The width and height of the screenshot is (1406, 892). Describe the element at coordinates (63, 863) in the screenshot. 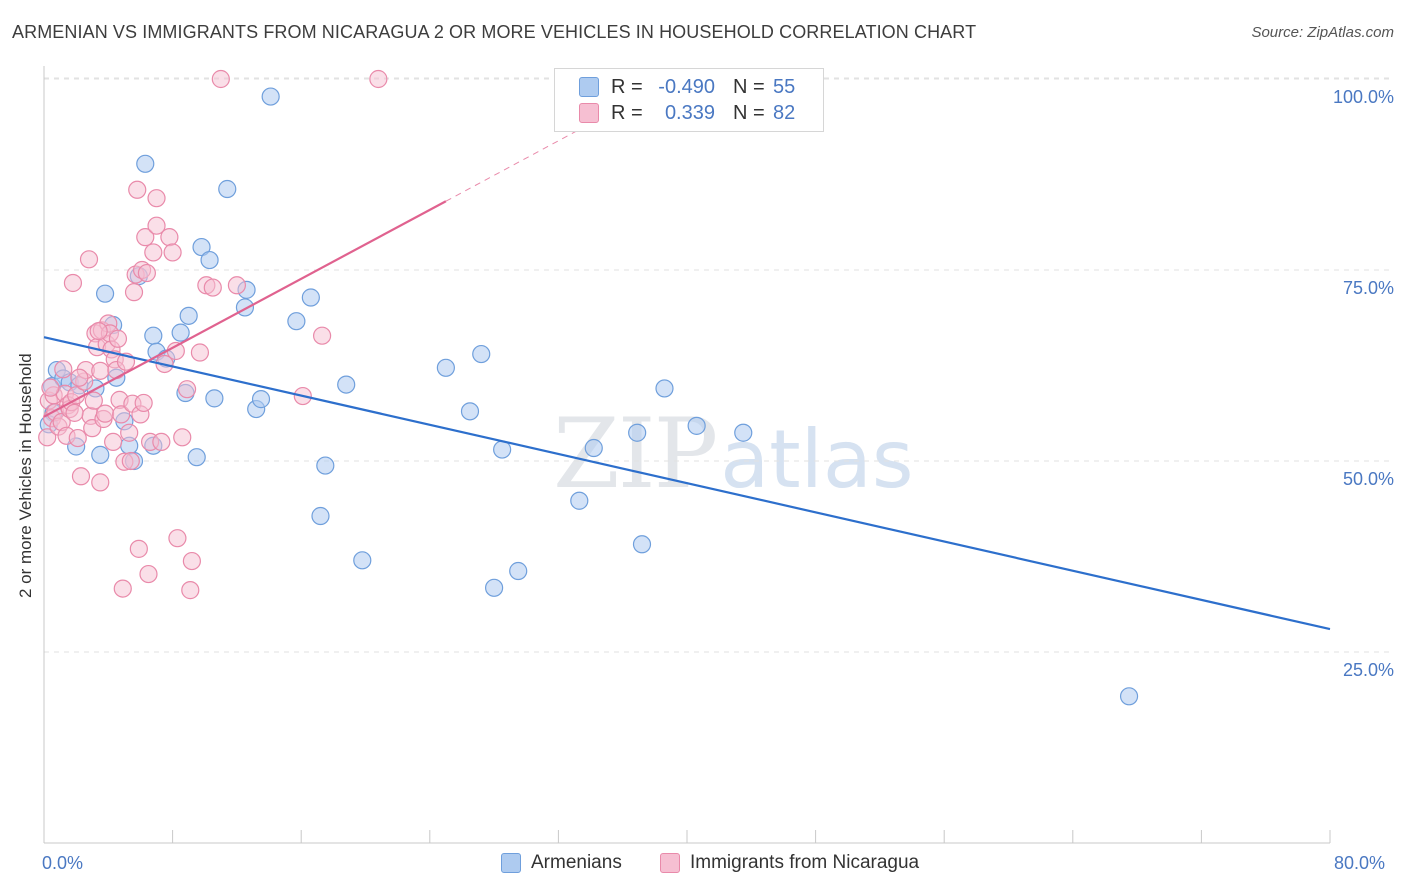

I see `x-tick-min: 0.0%` at that location.